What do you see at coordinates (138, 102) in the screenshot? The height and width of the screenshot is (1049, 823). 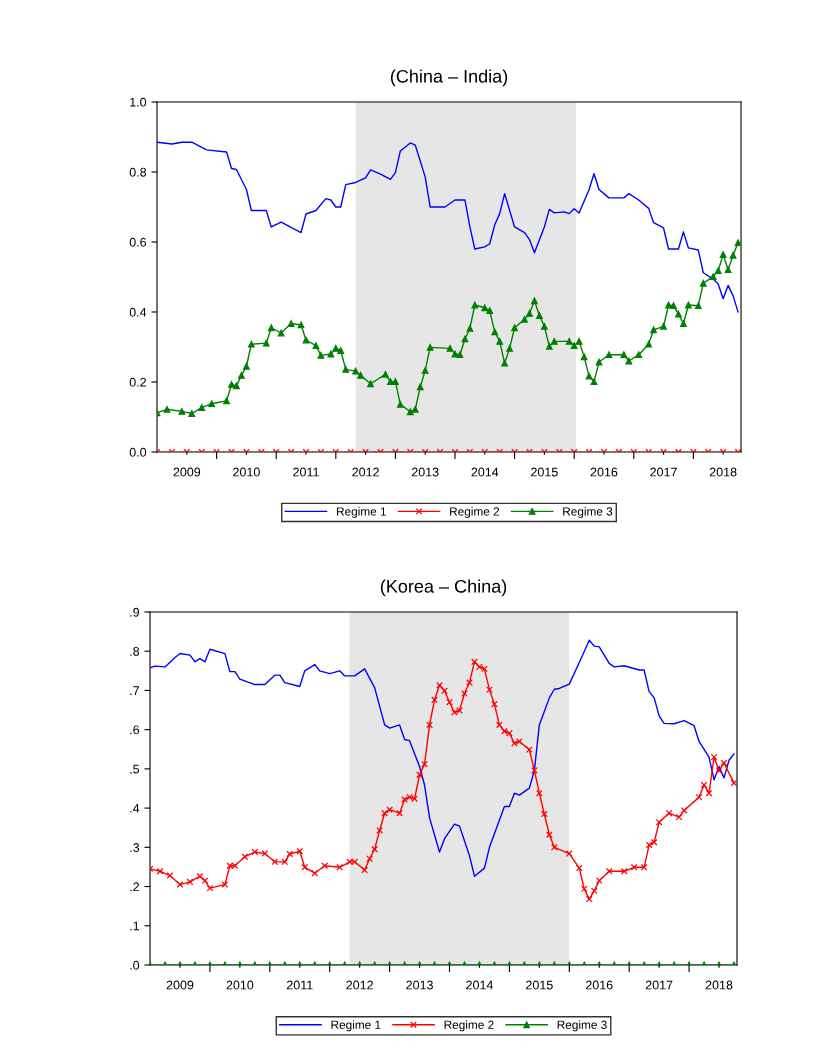 I see `y-tick-label: 1.0` at bounding box center [138, 102].